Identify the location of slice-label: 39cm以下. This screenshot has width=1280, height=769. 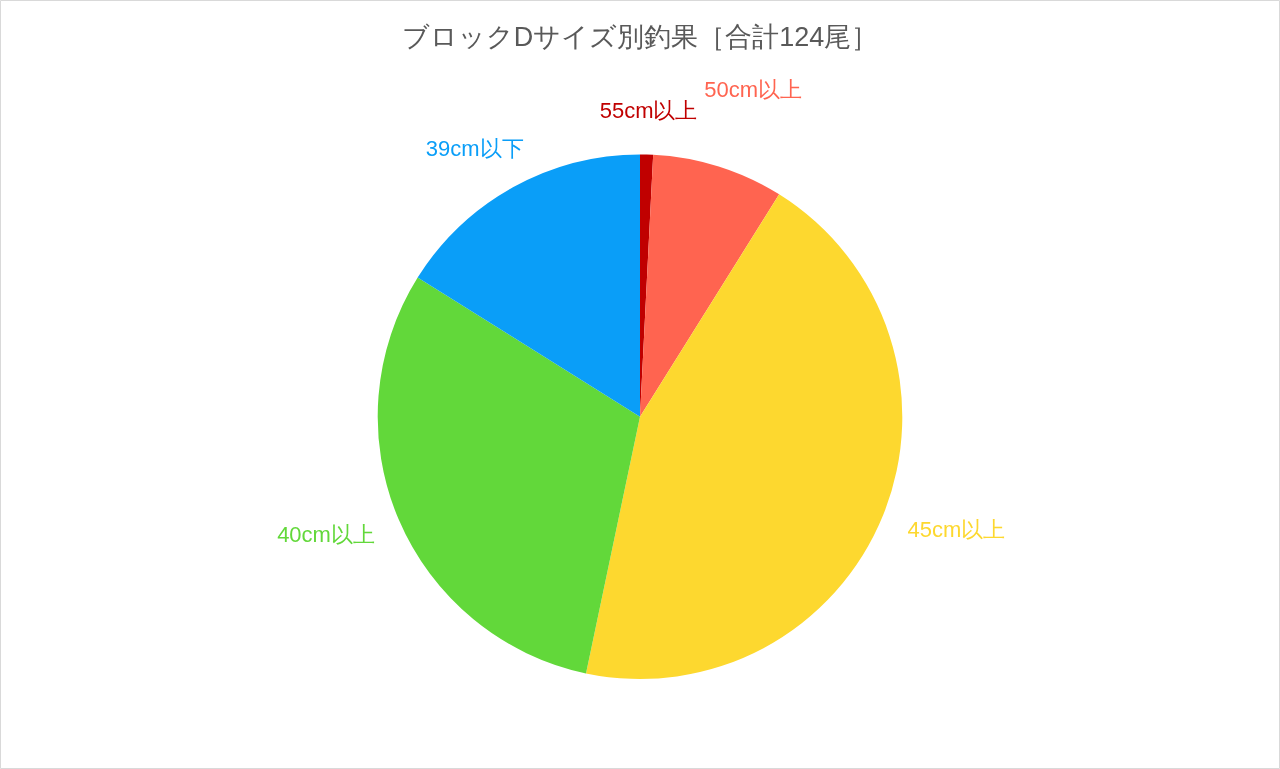
(474, 148).